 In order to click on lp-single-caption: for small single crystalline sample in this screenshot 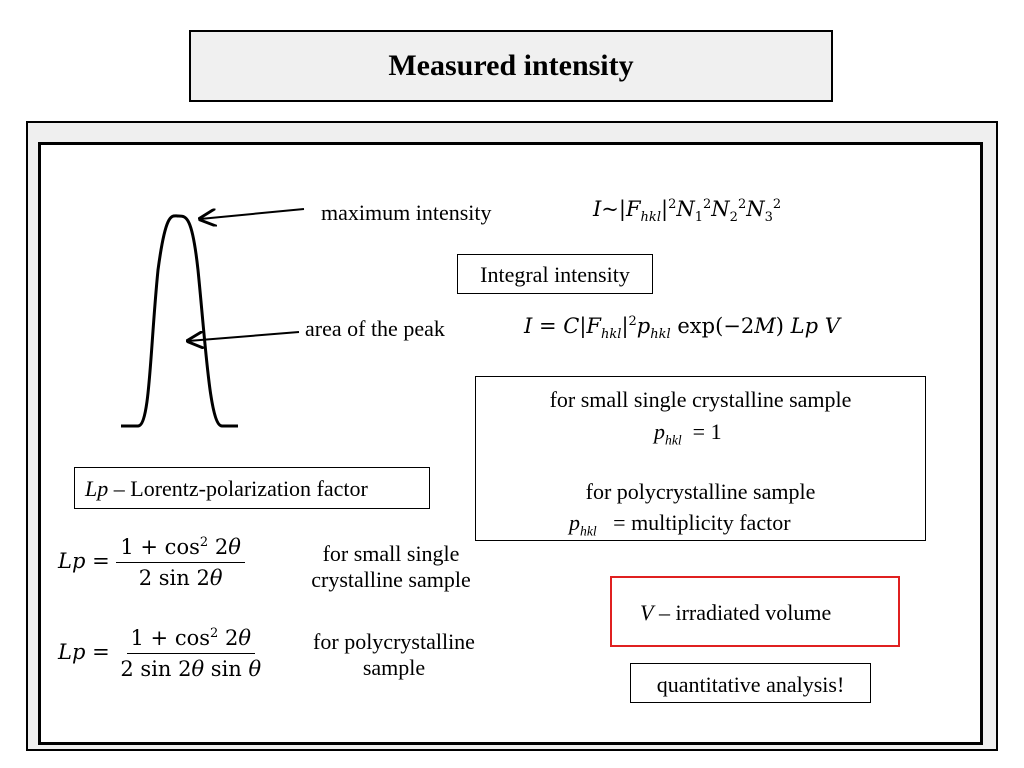, I will do `click(391, 567)`.